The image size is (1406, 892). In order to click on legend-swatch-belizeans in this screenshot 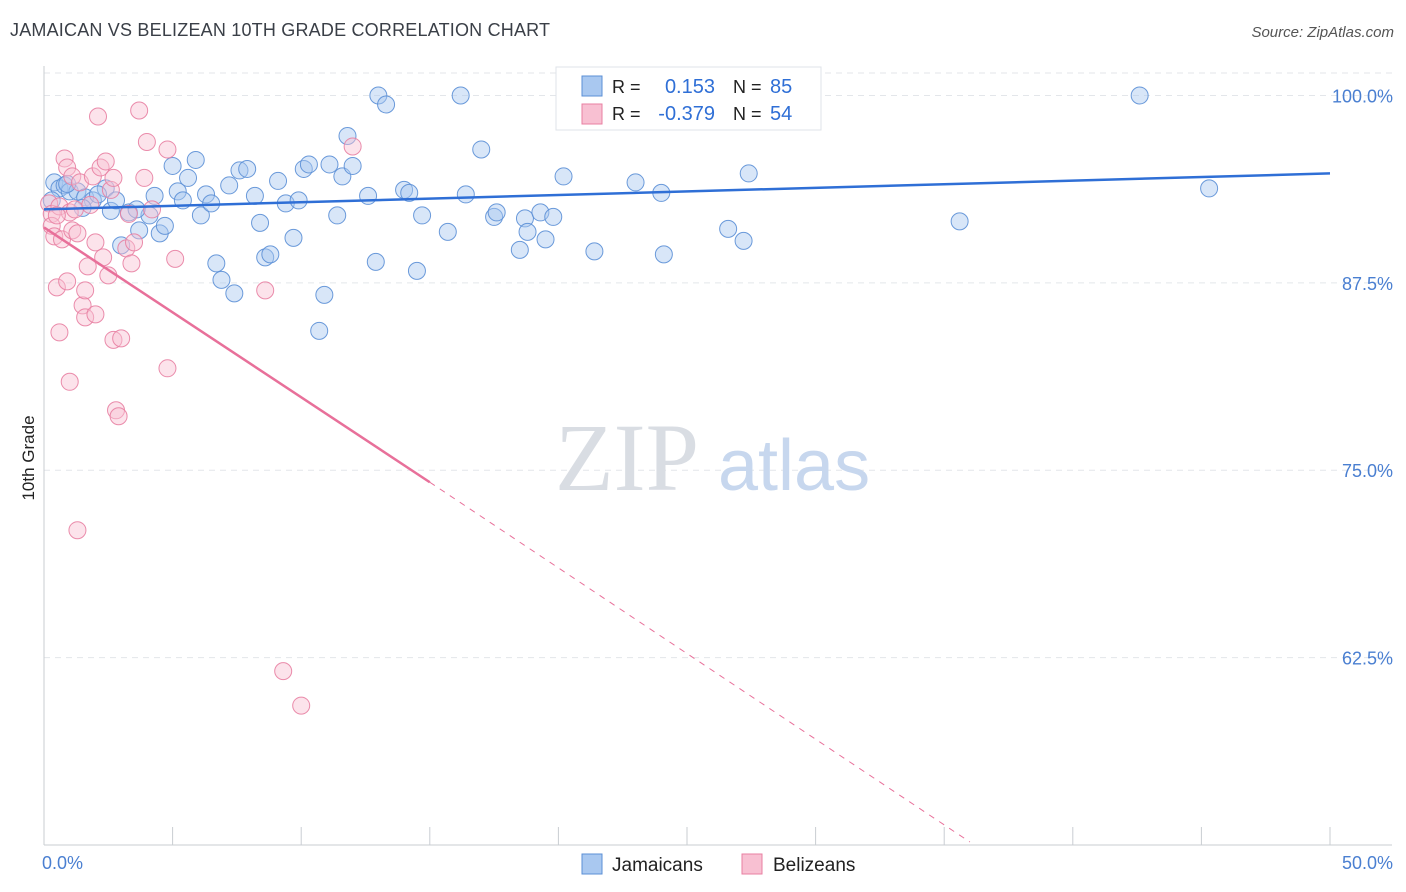, I will do `click(752, 864)`.